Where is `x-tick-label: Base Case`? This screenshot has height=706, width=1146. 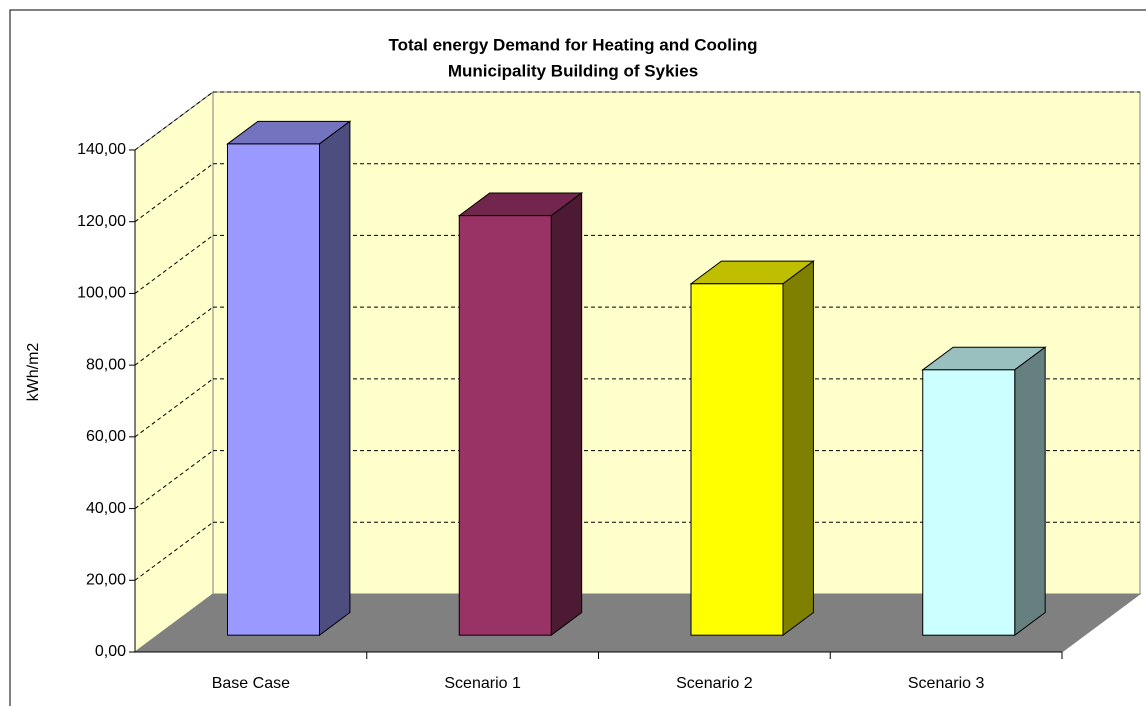 x-tick-label: Base Case is located at coordinates (251, 683).